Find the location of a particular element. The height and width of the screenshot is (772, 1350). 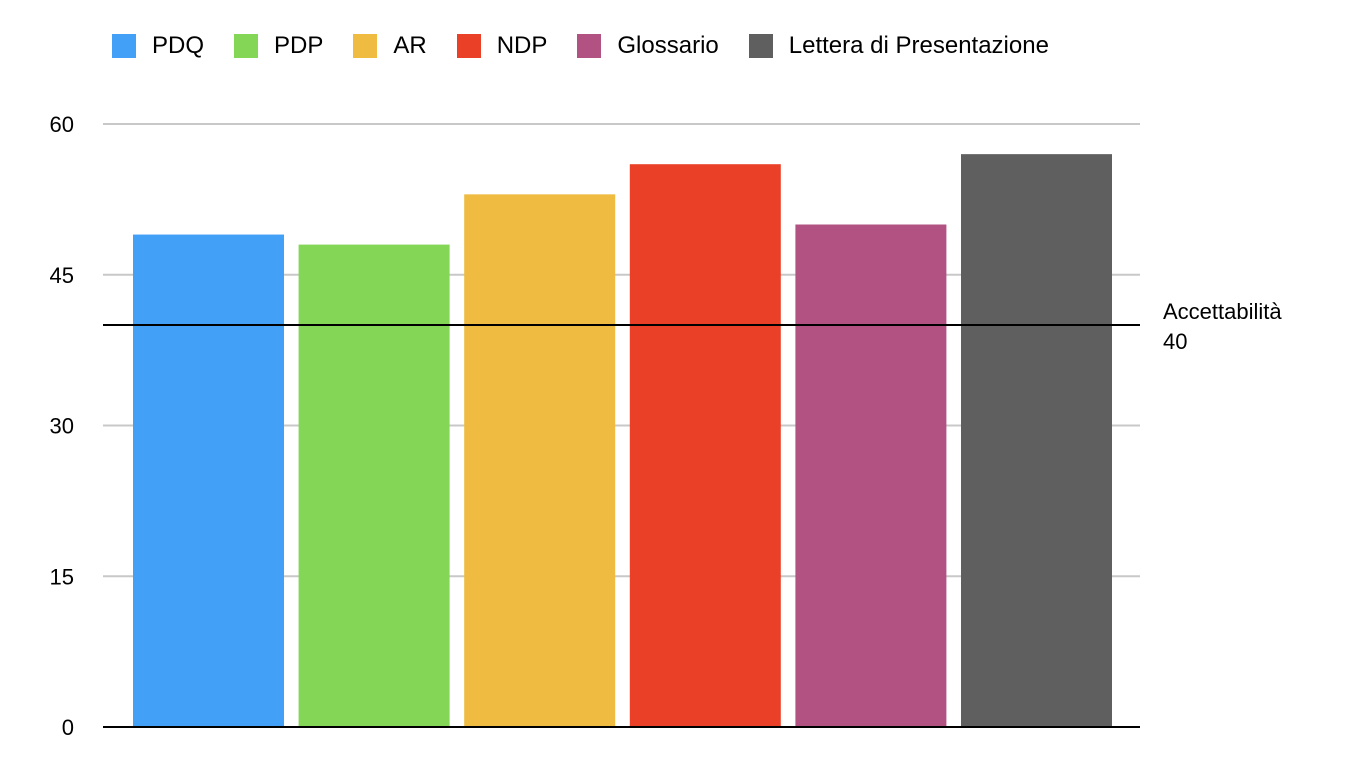

reference-line-label: Accettabilità is located at coordinates (1222, 311).